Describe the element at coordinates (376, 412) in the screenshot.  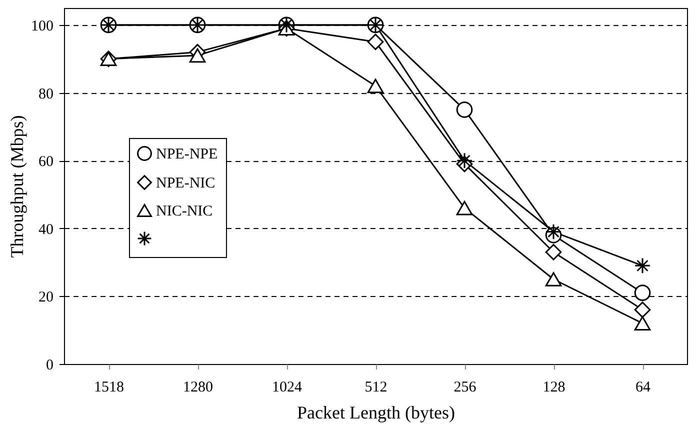
I see `x-axis-title: Packet Length (bytes)` at that location.